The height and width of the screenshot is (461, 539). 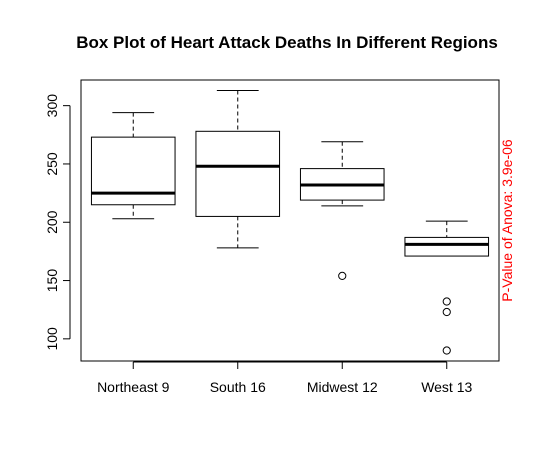 What do you see at coordinates (238, 387) in the screenshot?
I see `x-tick-label: South 16` at bounding box center [238, 387].